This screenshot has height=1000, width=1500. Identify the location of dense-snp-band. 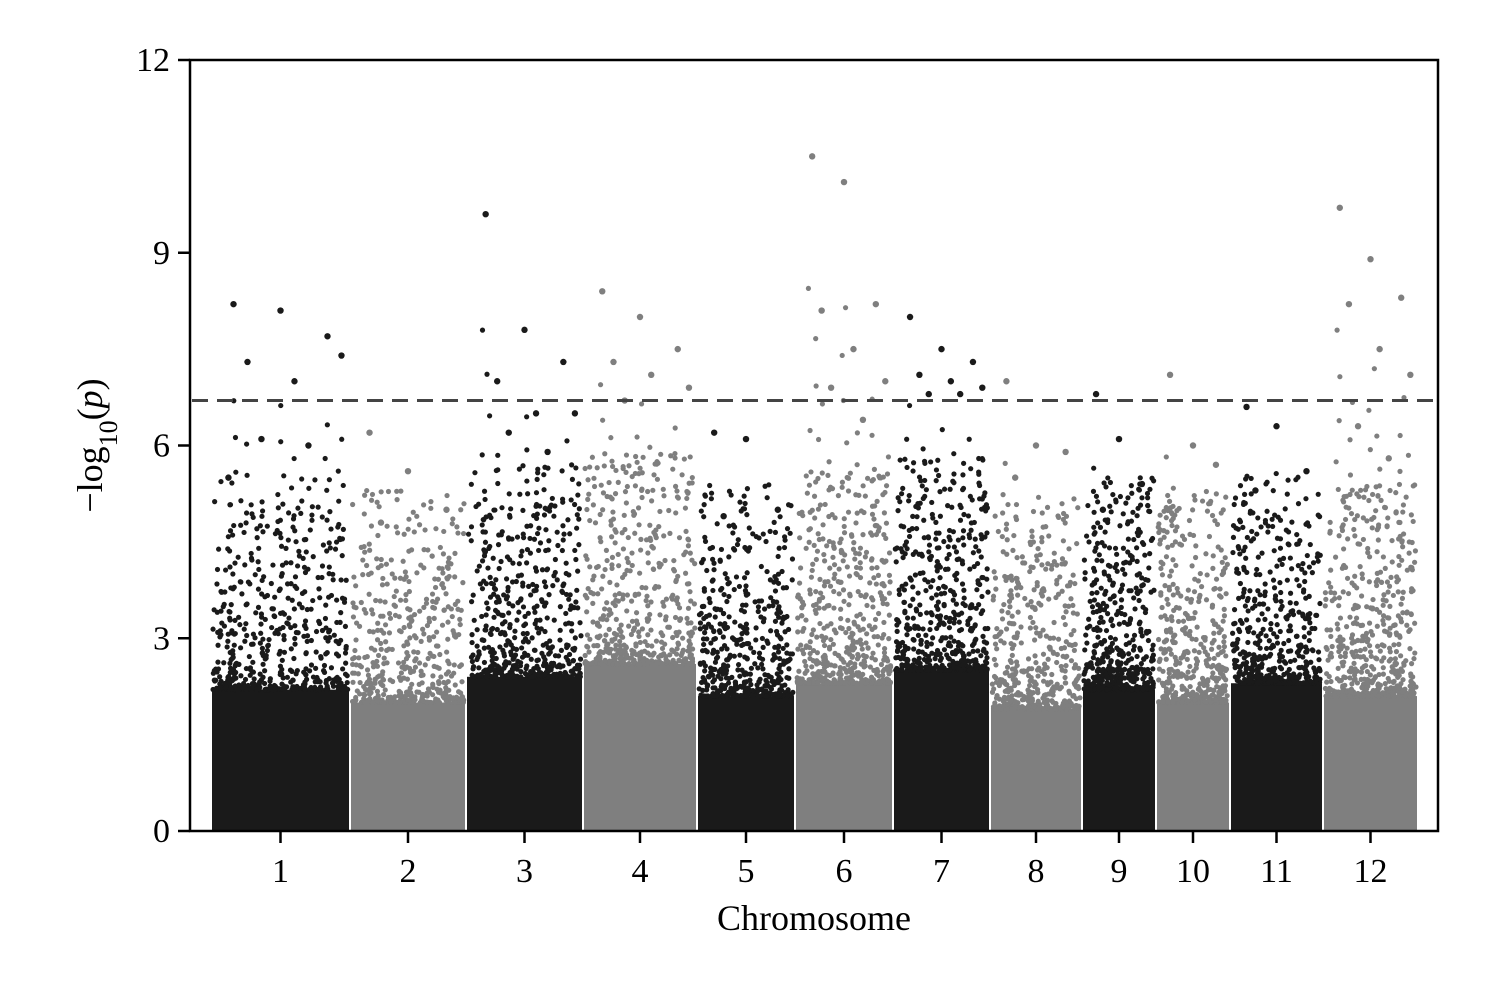
(640, 746).